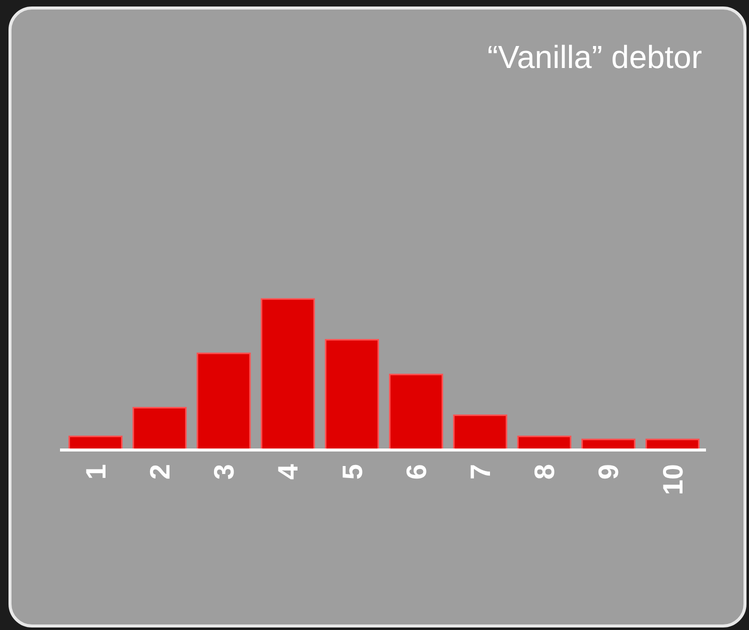 Image resolution: width=749 pixels, height=630 pixels. I want to click on chart-title: “Vanilla” debtor, so click(594, 57).